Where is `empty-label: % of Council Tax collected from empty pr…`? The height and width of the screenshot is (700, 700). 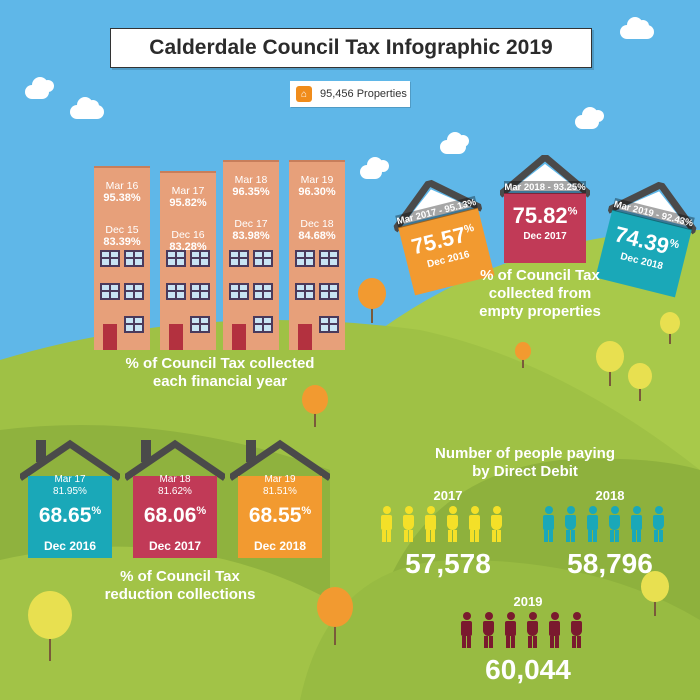
empty-label: % of Council Tax collected from empty pr… is located at coordinates (540, 294).